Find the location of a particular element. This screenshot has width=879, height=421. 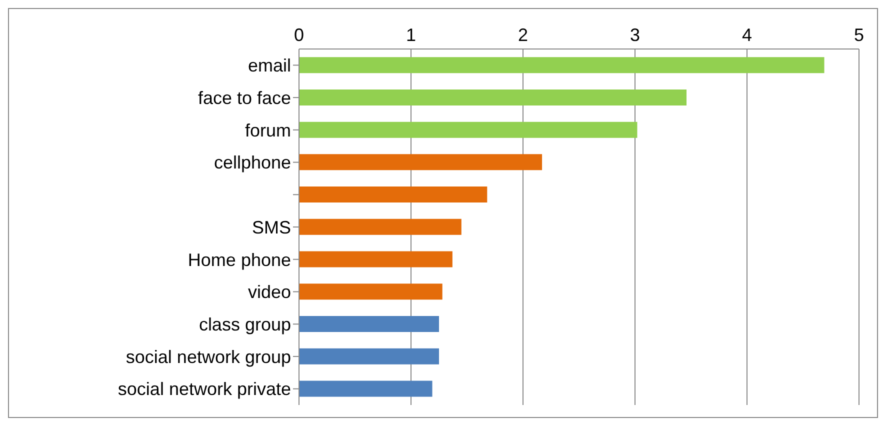

y-tick-label: video is located at coordinates (269, 292).